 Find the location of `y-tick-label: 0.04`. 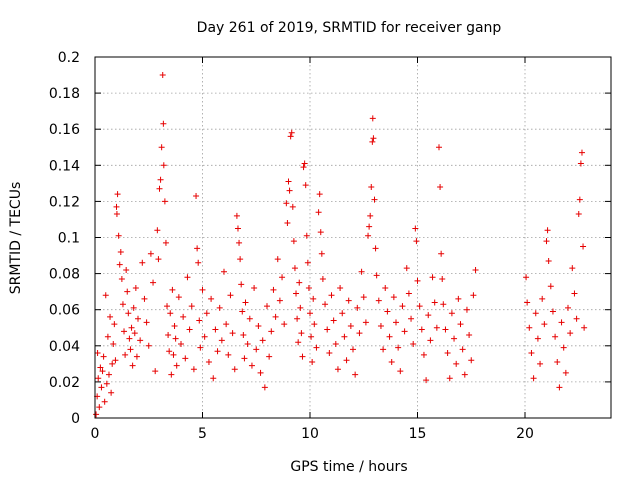

y-tick-label: 0.04 is located at coordinates (64, 347).